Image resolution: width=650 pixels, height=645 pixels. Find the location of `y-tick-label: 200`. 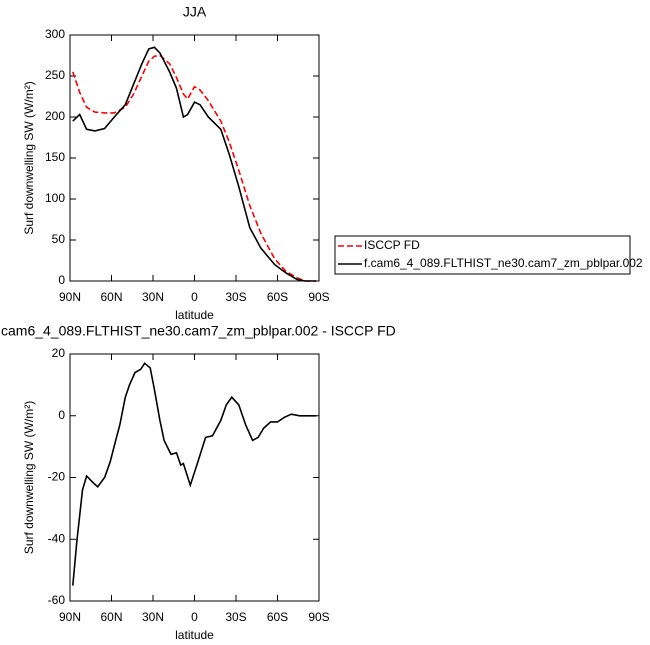

y-tick-label: 200 is located at coordinates (55, 116).